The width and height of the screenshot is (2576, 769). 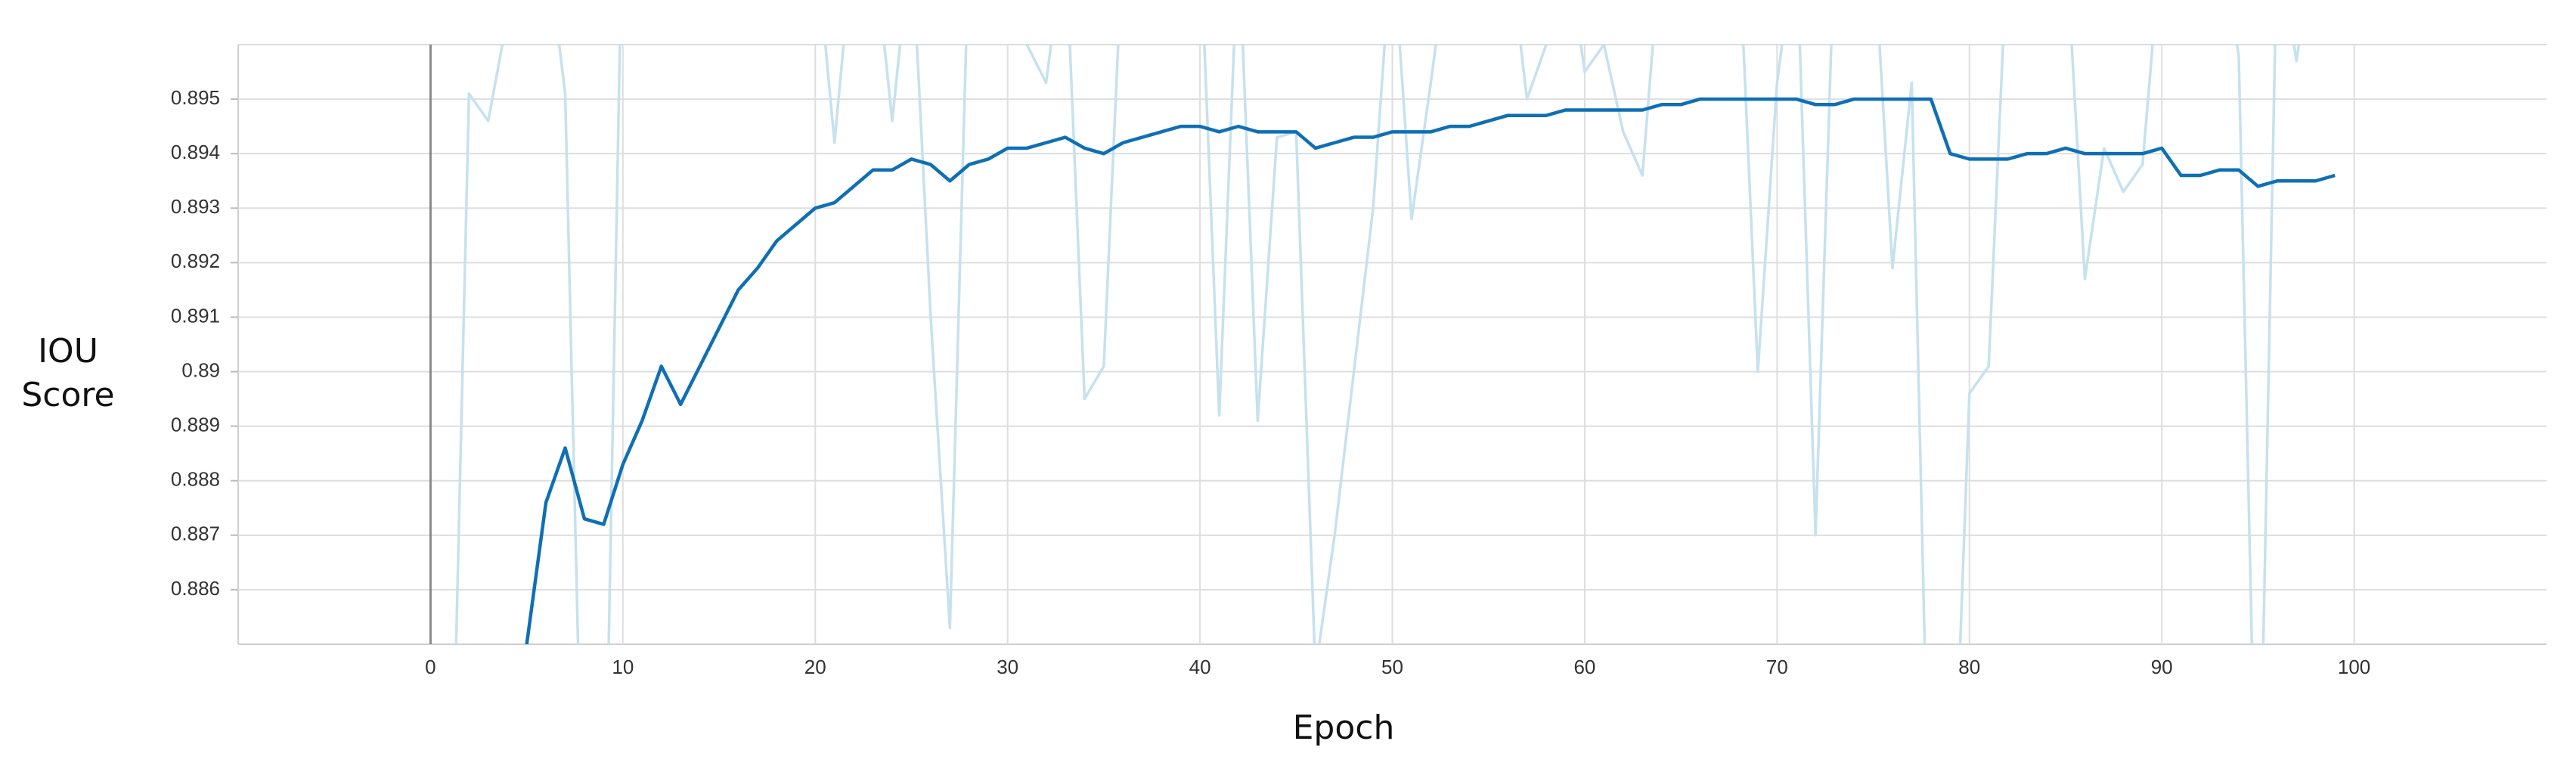 What do you see at coordinates (68, 373) in the screenshot?
I see `y-axis-title: IOU Score` at bounding box center [68, 373].